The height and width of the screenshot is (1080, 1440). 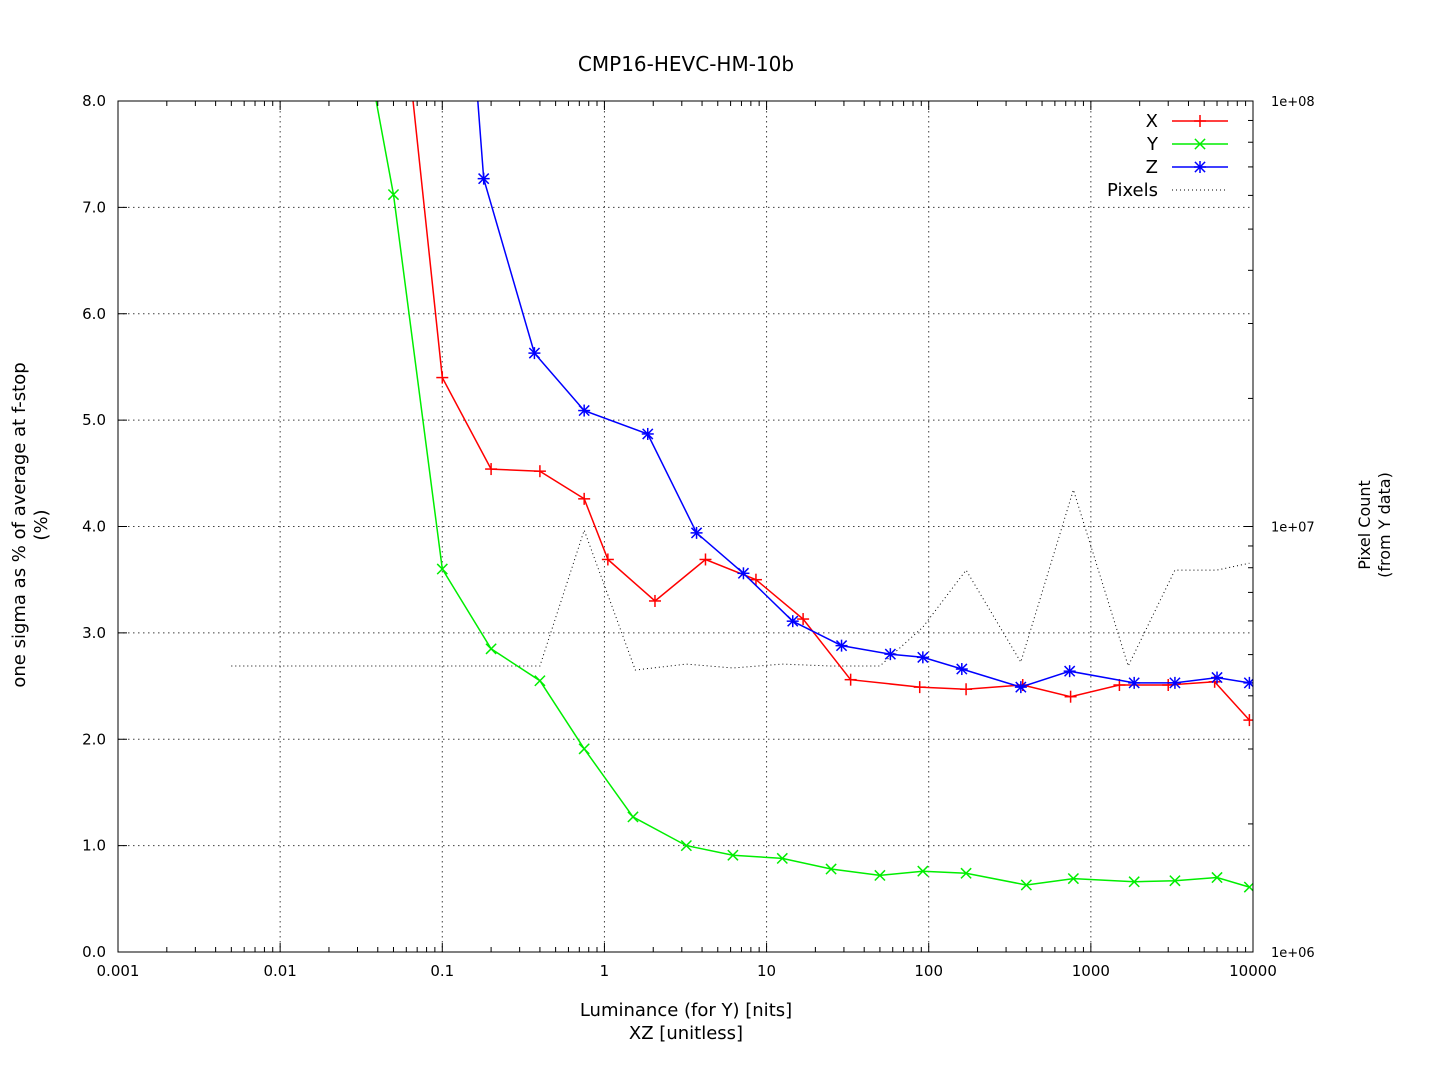 What do you see at coordinates (1200, 144) in the screenshot?
I see `legend-marker-y` at bounding box center [1200, 144].